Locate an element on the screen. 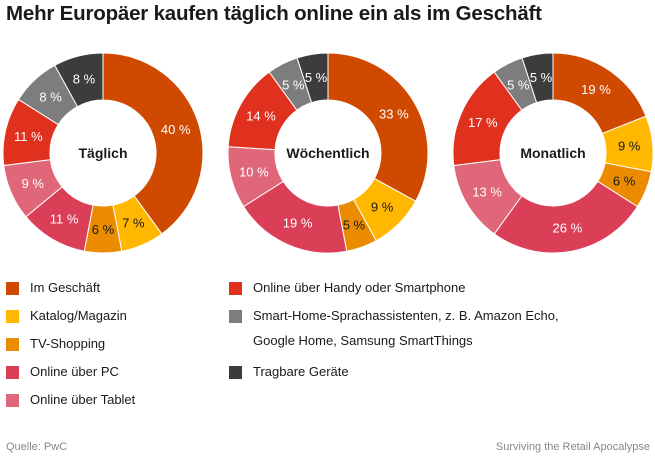 Image resolution: width=655 pixels, height=457 pixels. legend-label: Im Geschäft is located at coordinates (65, 287).